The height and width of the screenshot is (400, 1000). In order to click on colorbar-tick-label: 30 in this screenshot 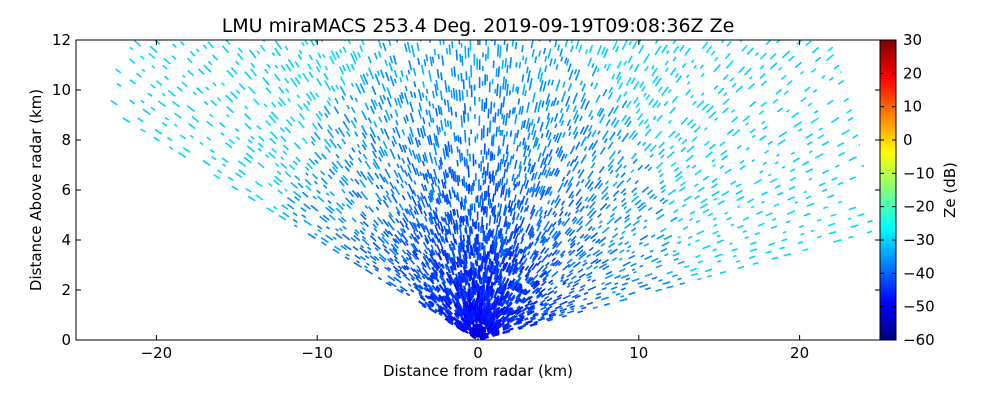, I will do `click(912, 40)`.